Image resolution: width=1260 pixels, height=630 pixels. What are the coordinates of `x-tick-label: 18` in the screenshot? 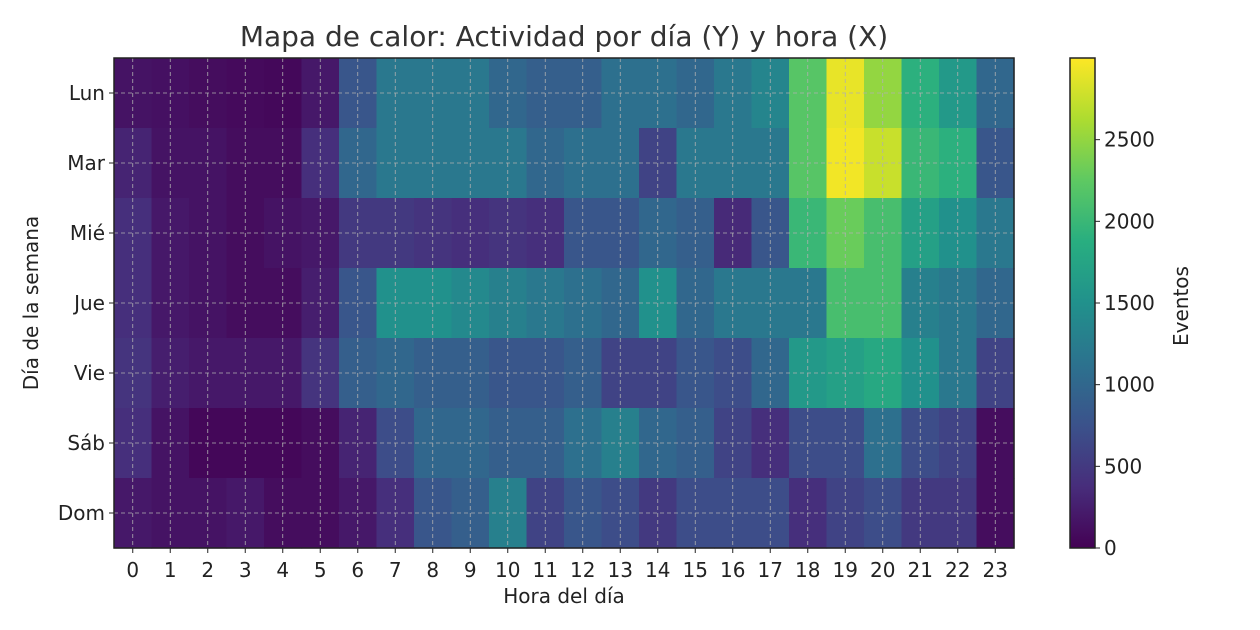 It's located at (807, 570).